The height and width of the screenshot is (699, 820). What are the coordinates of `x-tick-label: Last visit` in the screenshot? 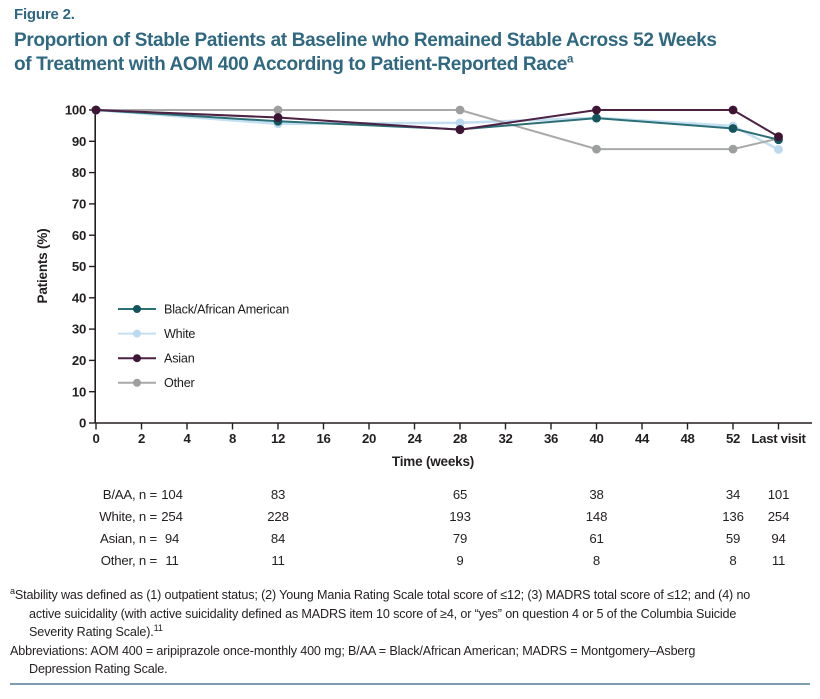 It's located at (778, 438).